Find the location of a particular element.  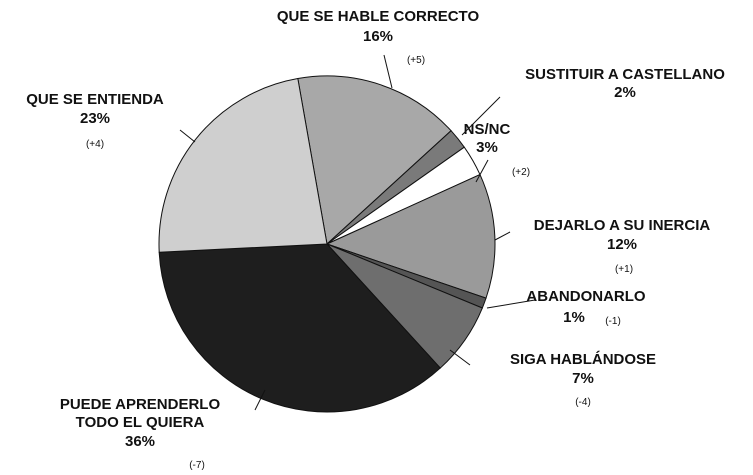

slice-label: QUE SE HABLE CORRECTO is located at coordinates (378, 16).